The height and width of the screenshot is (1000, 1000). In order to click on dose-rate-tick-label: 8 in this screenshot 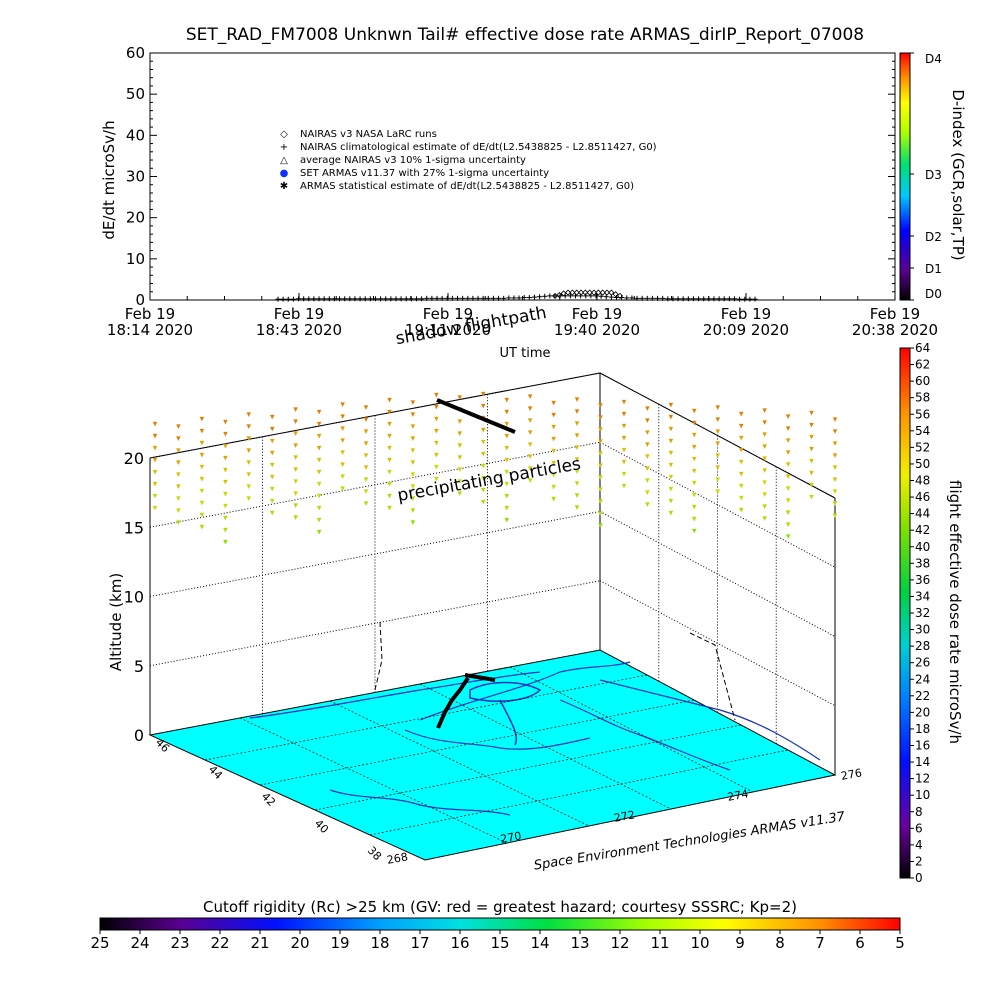, I will do `click(919, 812)`.